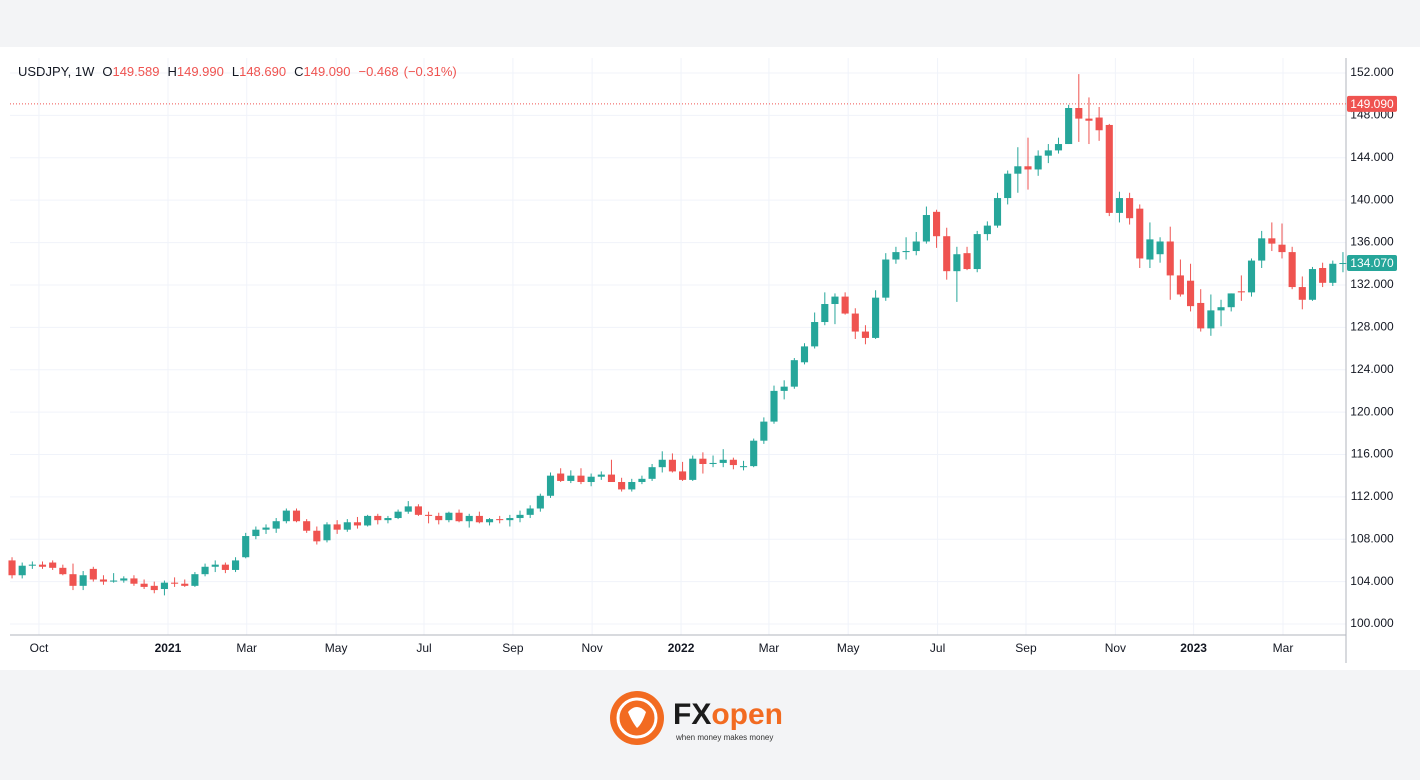  What do you see at coordinates (1372, 157) in the screenshot?
I see `y-tick-label: 144.000` at bounding box center [1372, 157].